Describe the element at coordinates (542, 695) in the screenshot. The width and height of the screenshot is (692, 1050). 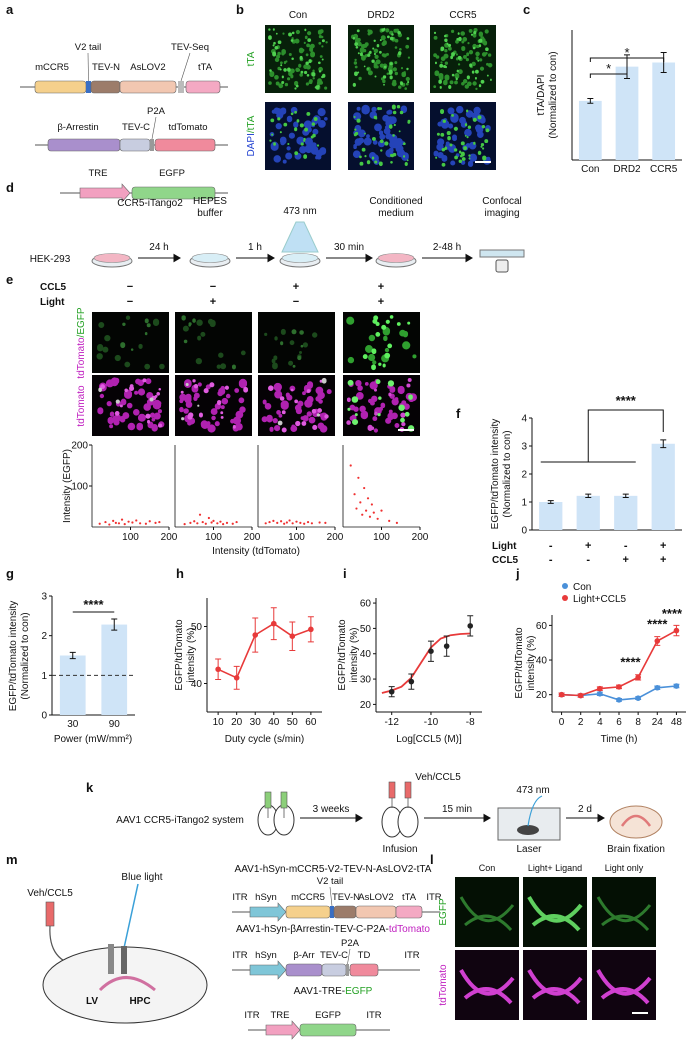
I see `y-tick-label: 20` at that location.